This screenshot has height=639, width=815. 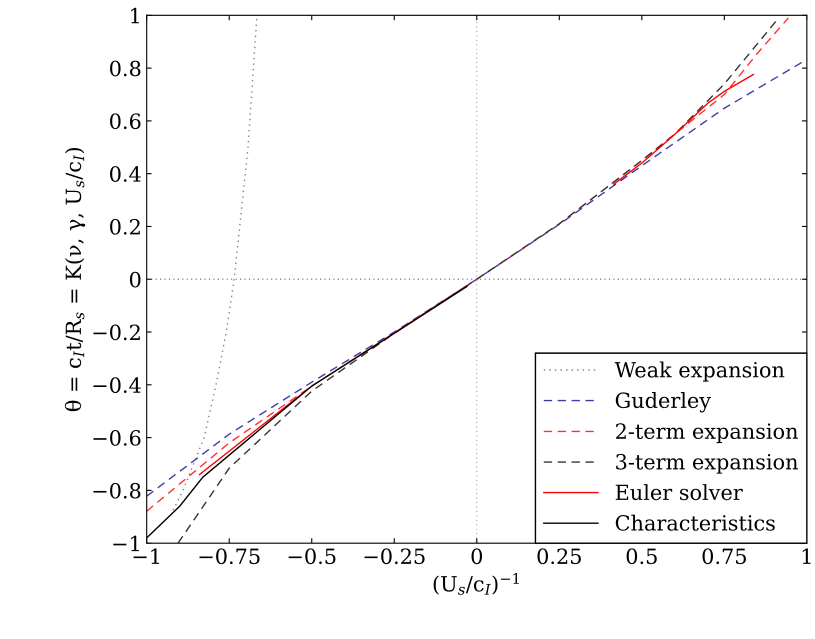 I want to click on y-tick-label: 0.6, so click(x=125, y=121).